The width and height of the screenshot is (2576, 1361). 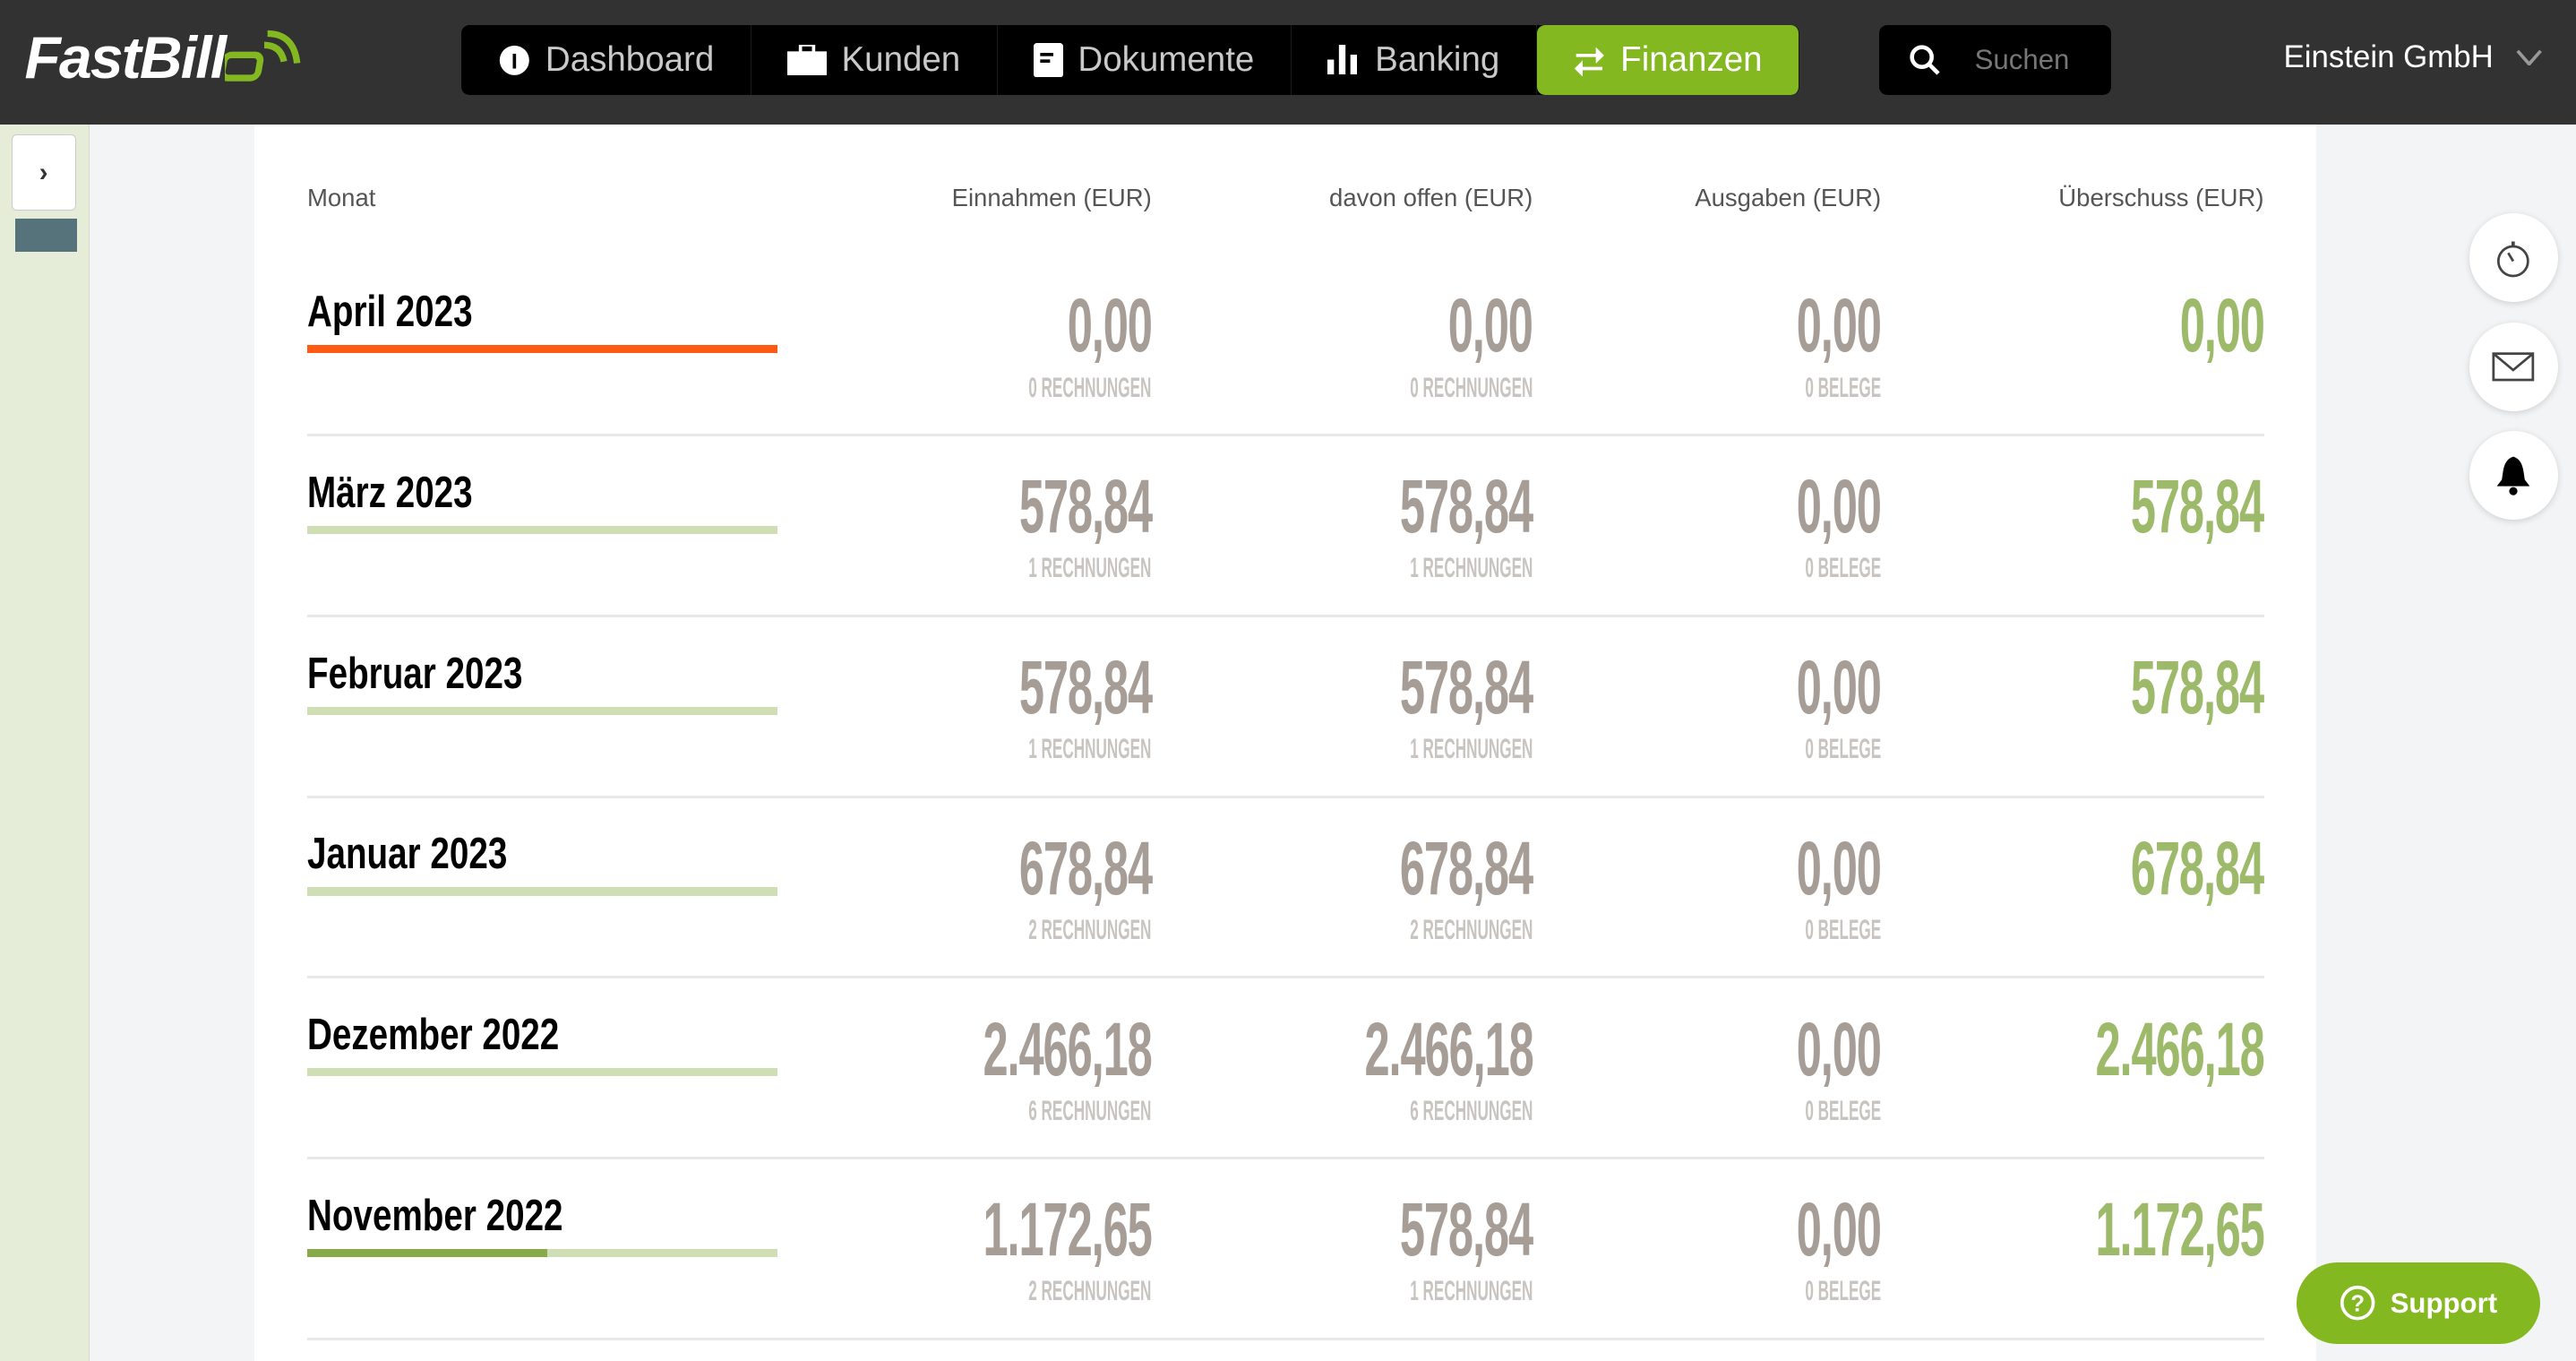 I want to click on ueberschuss-value: 1.172,65, so click(x=2179, y=1229).